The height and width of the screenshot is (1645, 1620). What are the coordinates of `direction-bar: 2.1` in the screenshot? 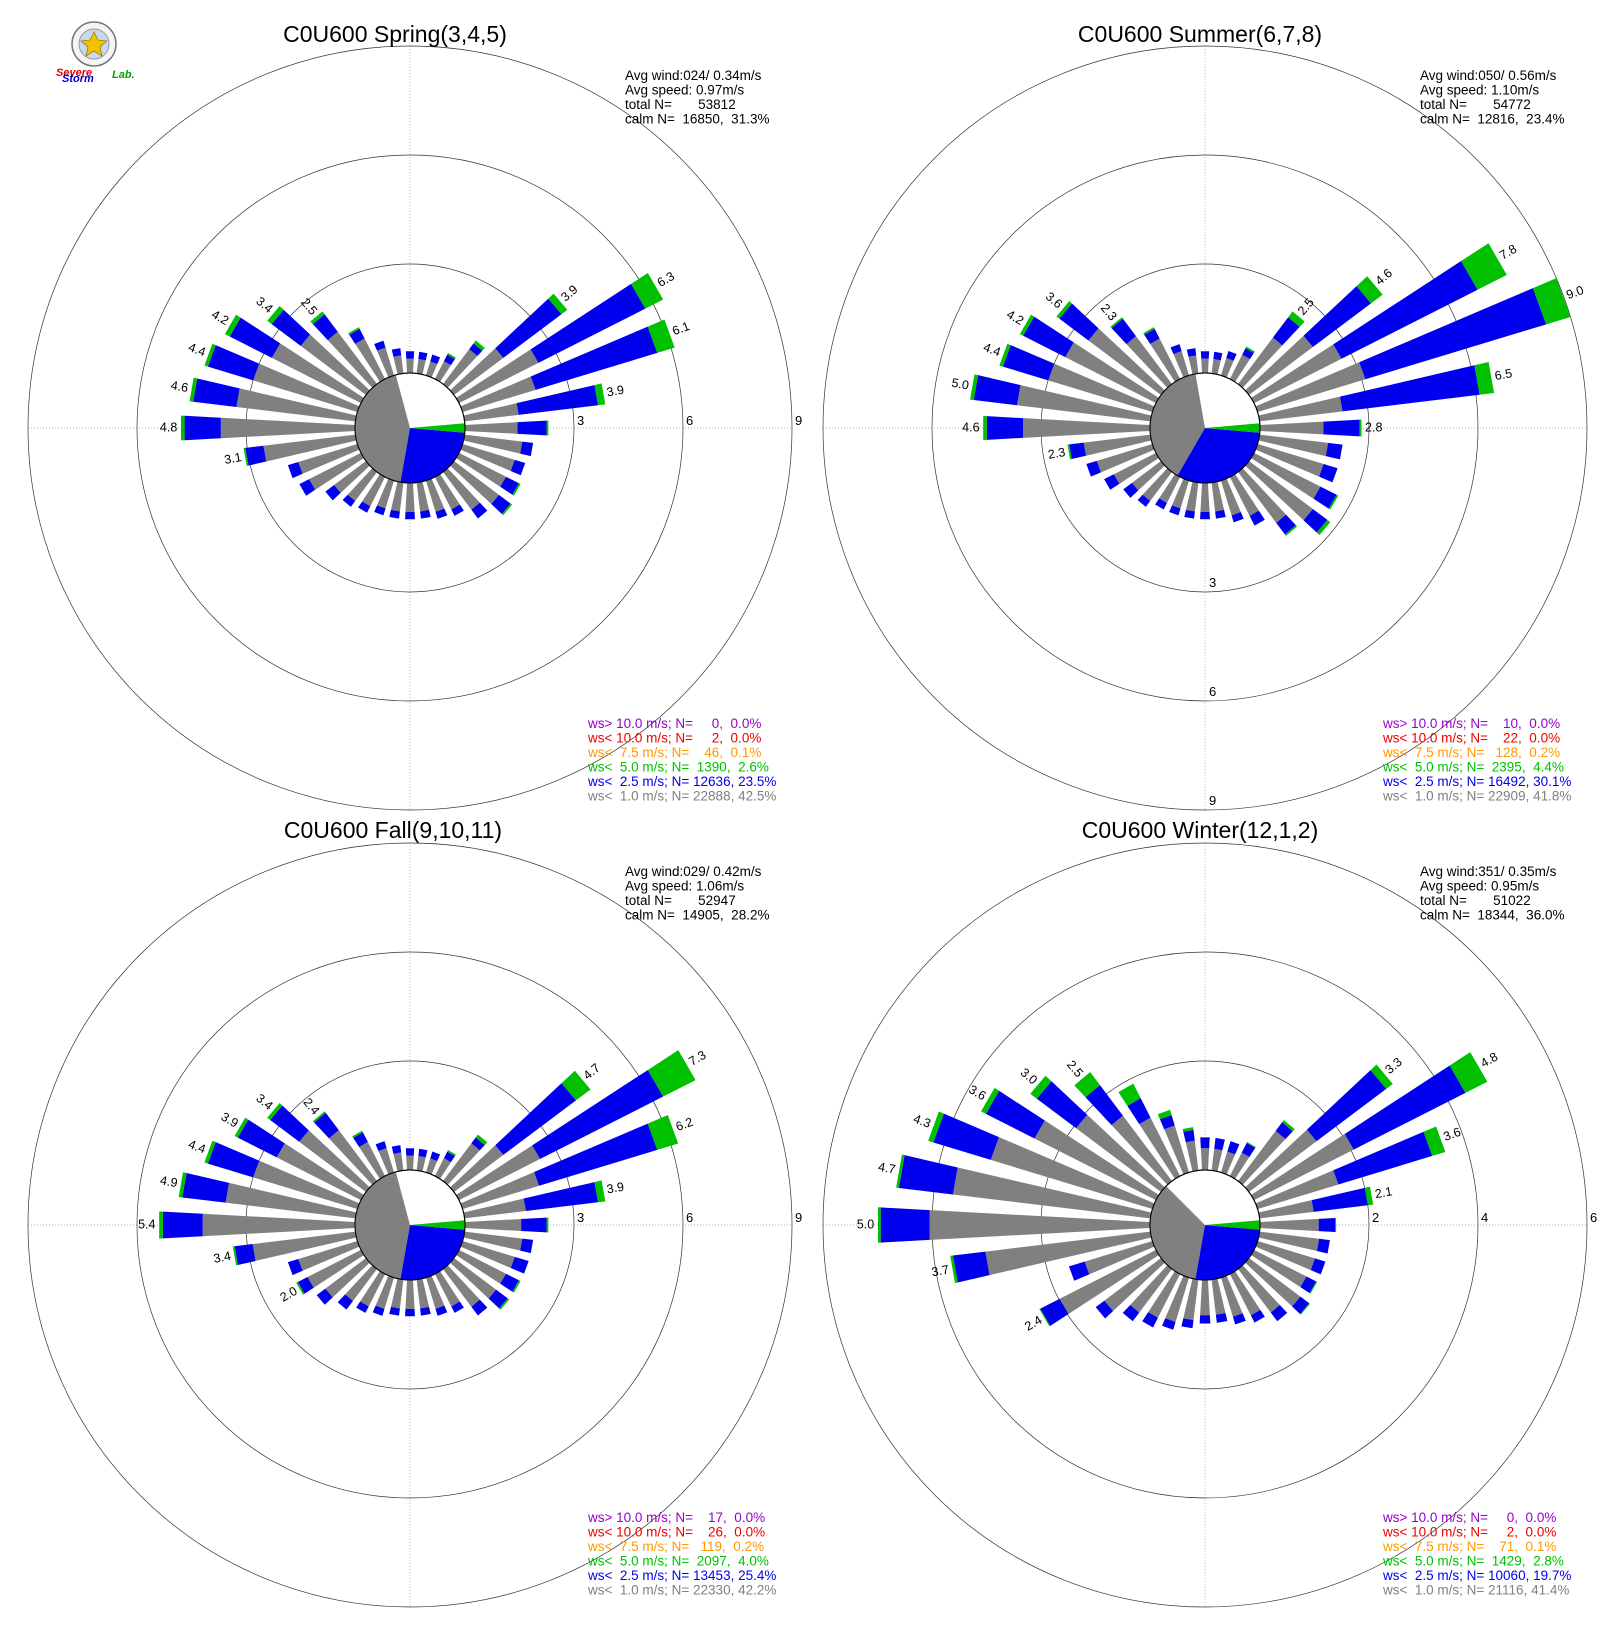 It's located at (1326, 1201).